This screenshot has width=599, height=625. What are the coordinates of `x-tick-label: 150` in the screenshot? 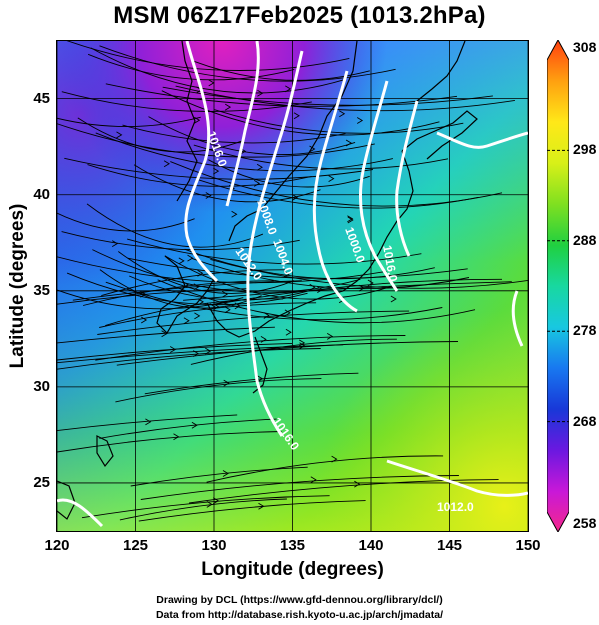 It's located at (528, 545).